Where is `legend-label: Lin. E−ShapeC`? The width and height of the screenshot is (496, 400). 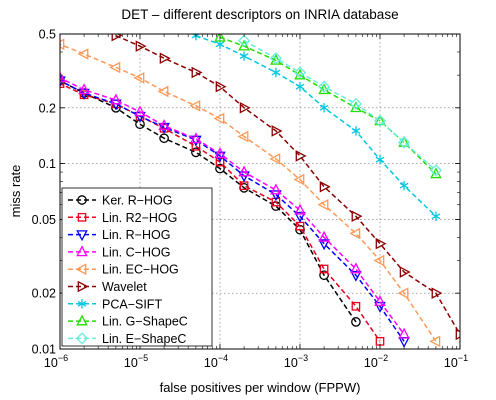
legend-label: Lin. E−ShapeC is located at coordinates (144, 339).